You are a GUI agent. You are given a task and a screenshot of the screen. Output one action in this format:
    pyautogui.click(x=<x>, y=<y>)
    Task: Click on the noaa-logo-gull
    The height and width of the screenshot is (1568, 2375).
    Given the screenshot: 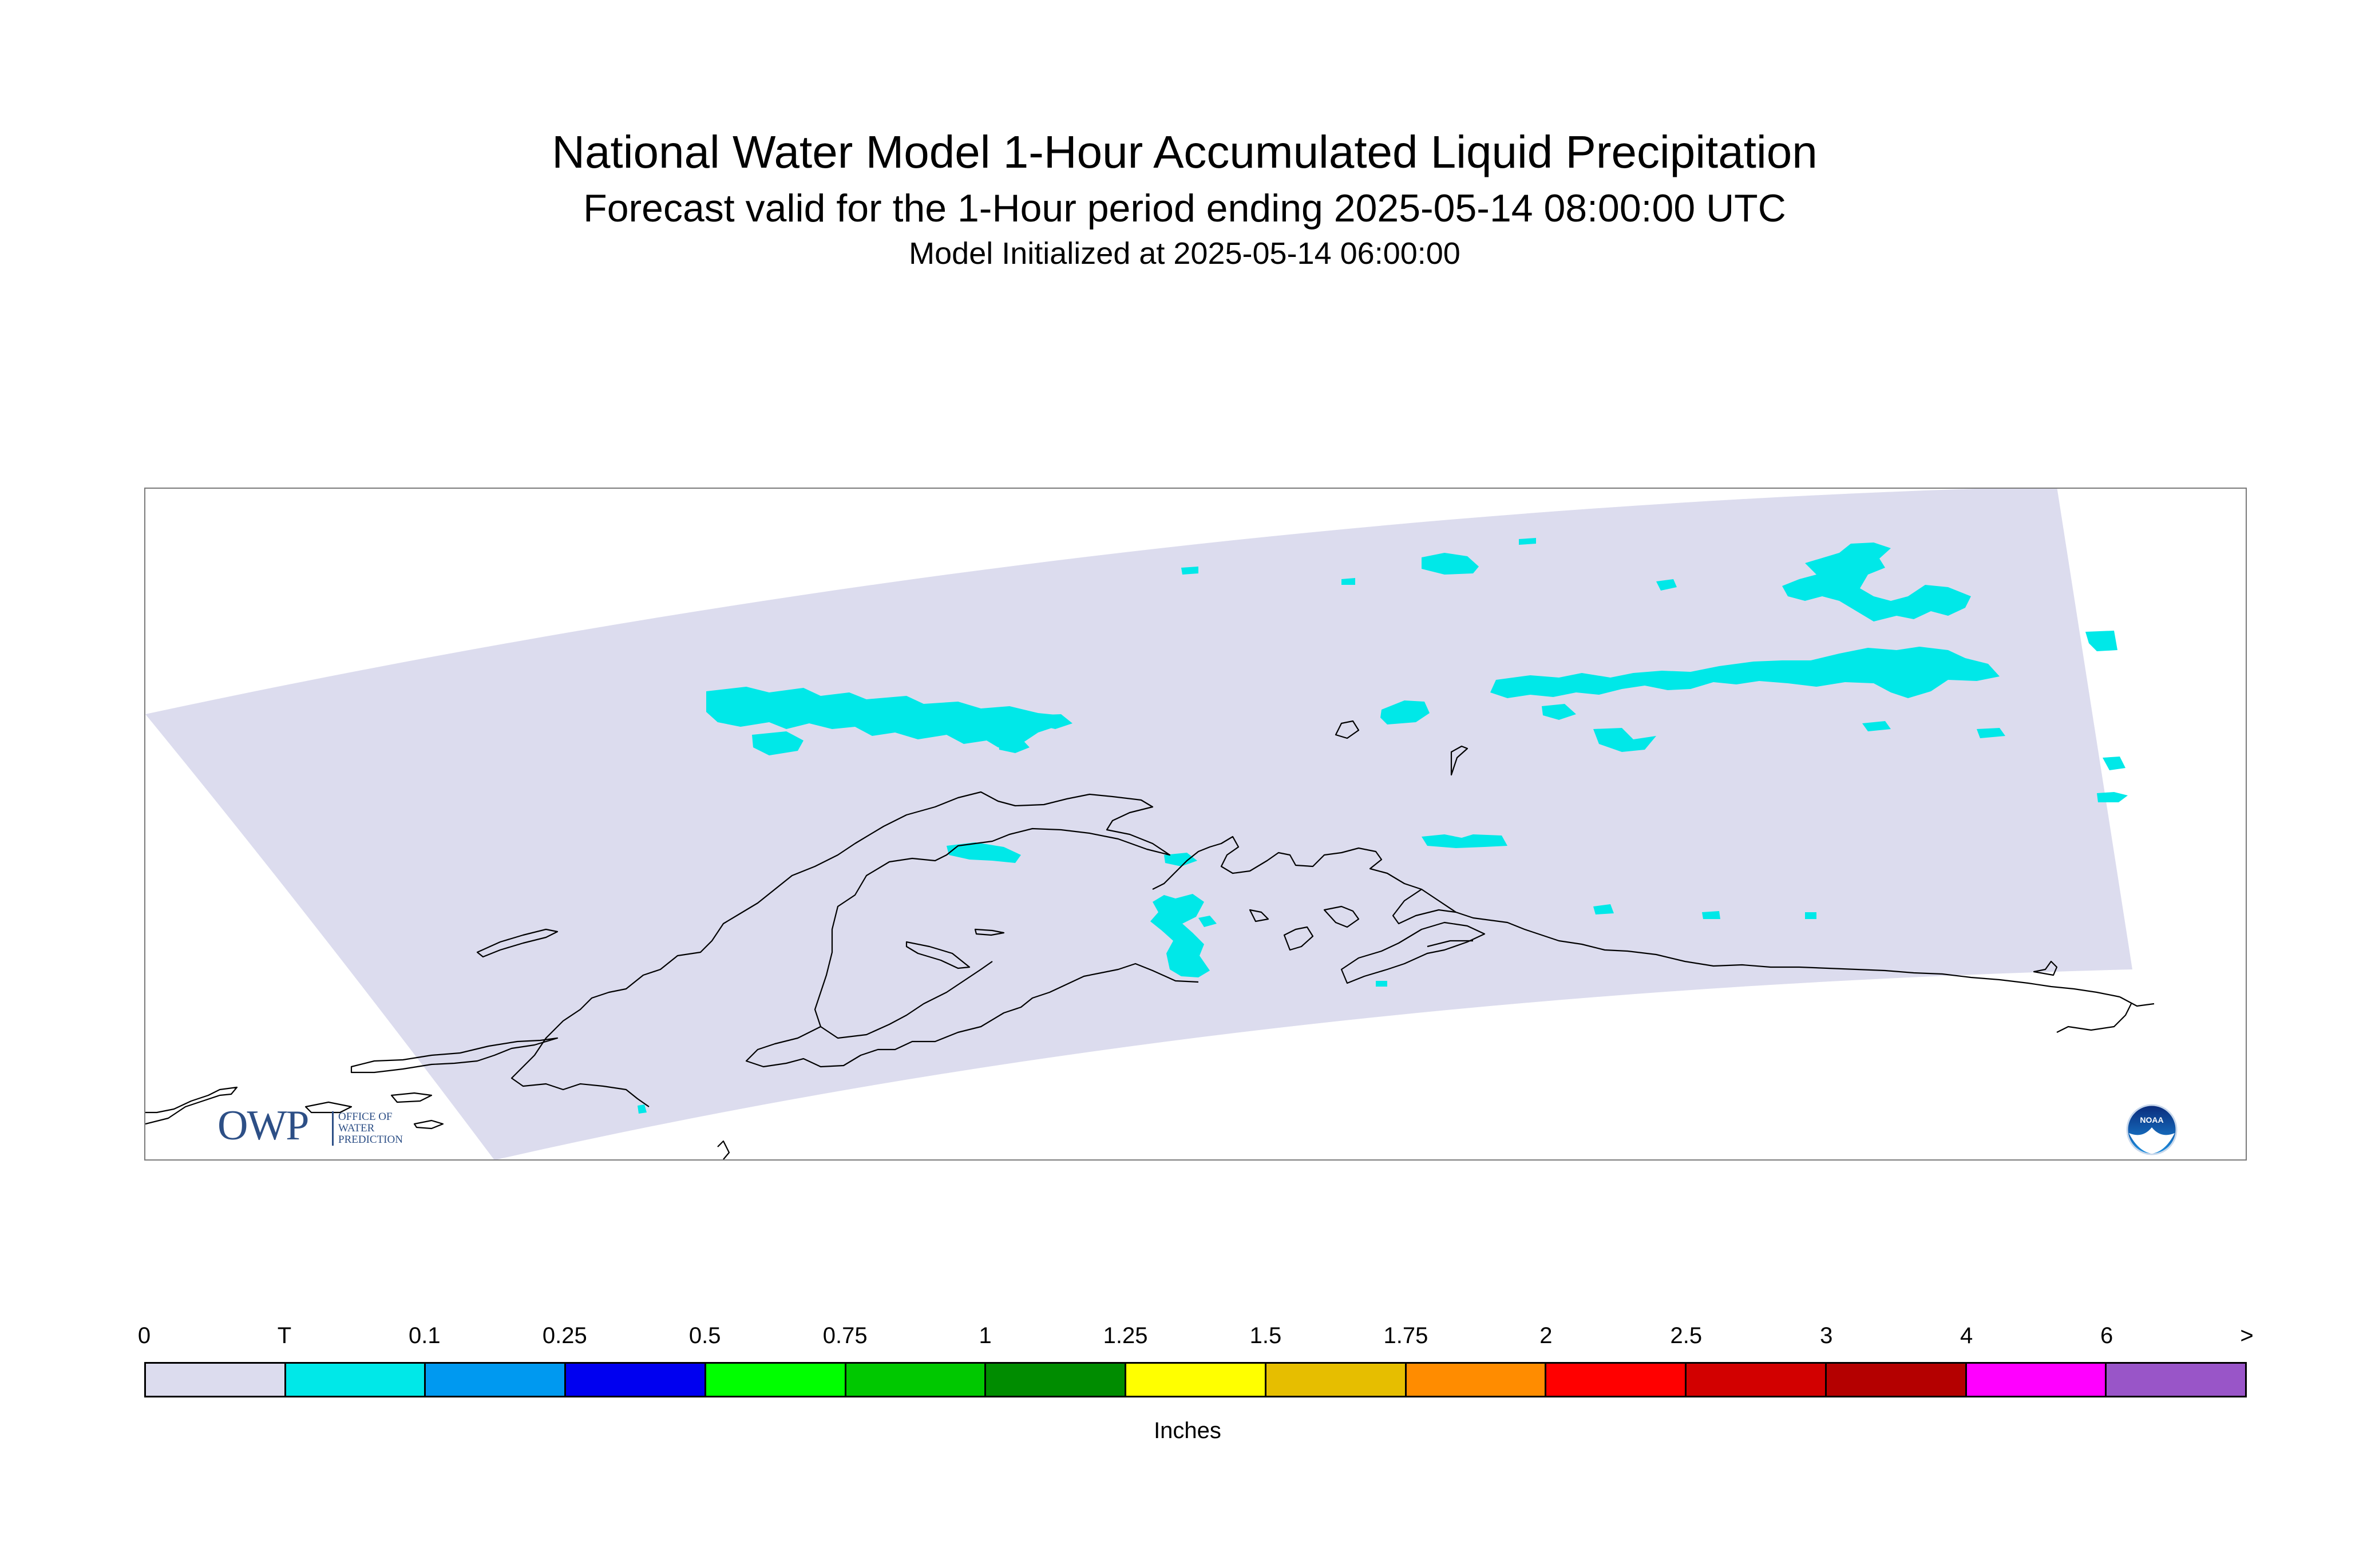 What is the action you would take?
    pyautogui.click(x=2152, y=1140)
    